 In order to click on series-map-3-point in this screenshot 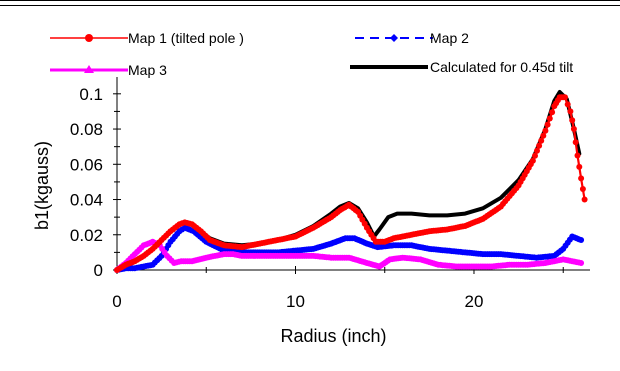, I will do `click(581, 263)`.